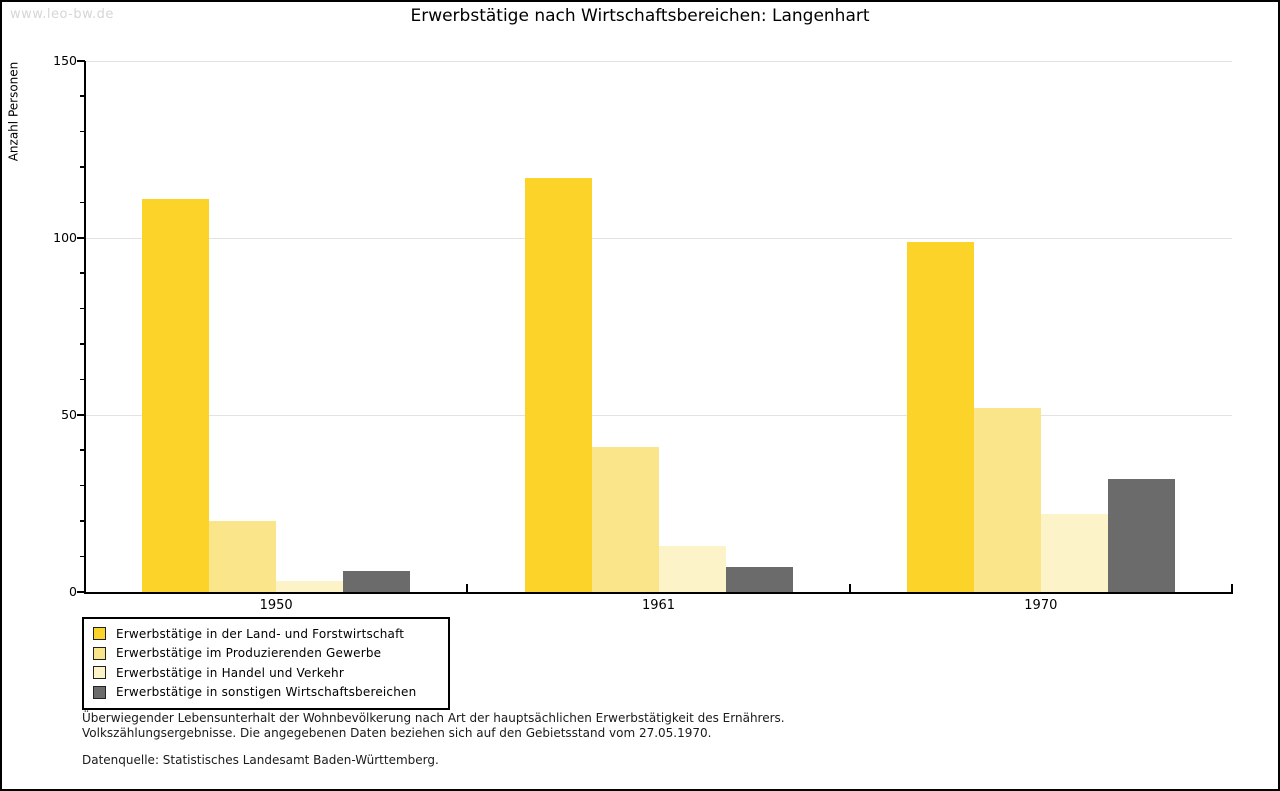 This screenshot has height=791, width=1280. Describe the element at coordinates (65, 60) in the screenshot. I see `y-tick-label: 150` at that location.